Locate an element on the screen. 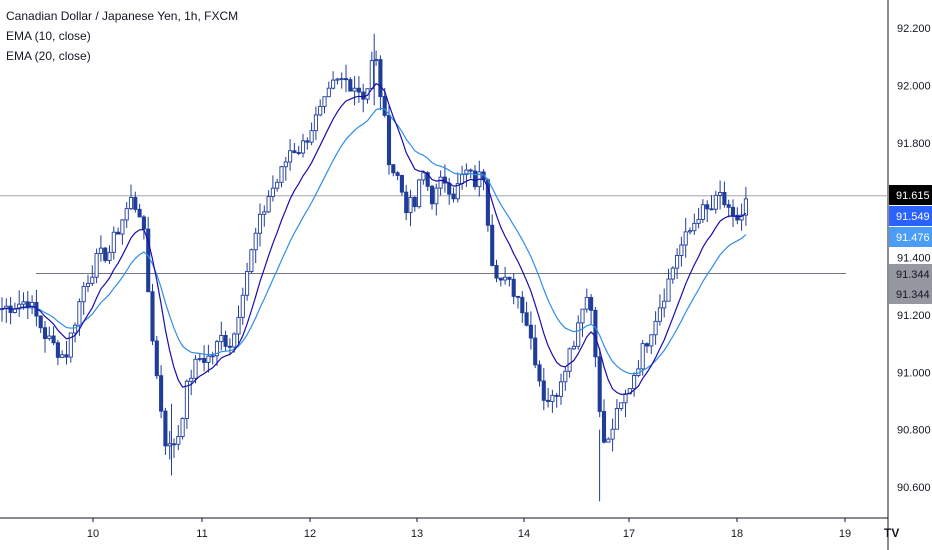  price-tag-ema10 is located at coordinates (910, 216).